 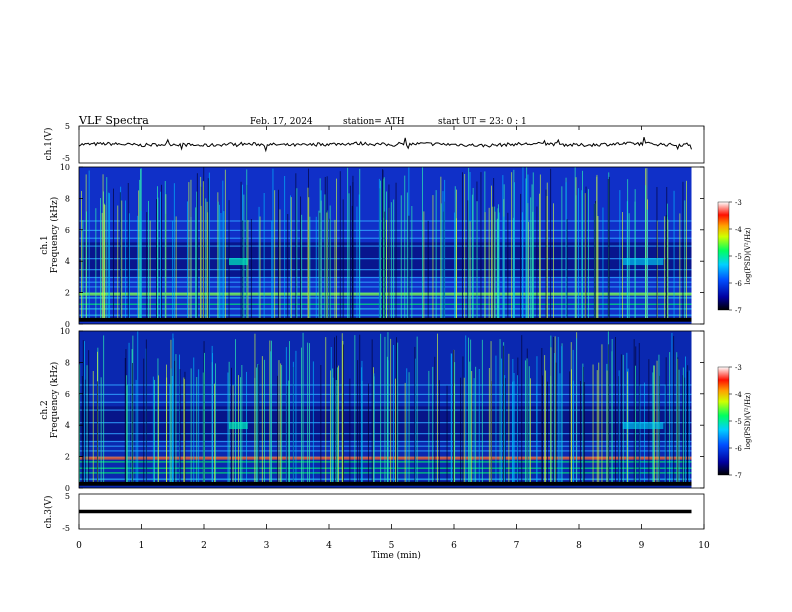 I want to click on x-tick-label: 9, so click(x=642, y=546).